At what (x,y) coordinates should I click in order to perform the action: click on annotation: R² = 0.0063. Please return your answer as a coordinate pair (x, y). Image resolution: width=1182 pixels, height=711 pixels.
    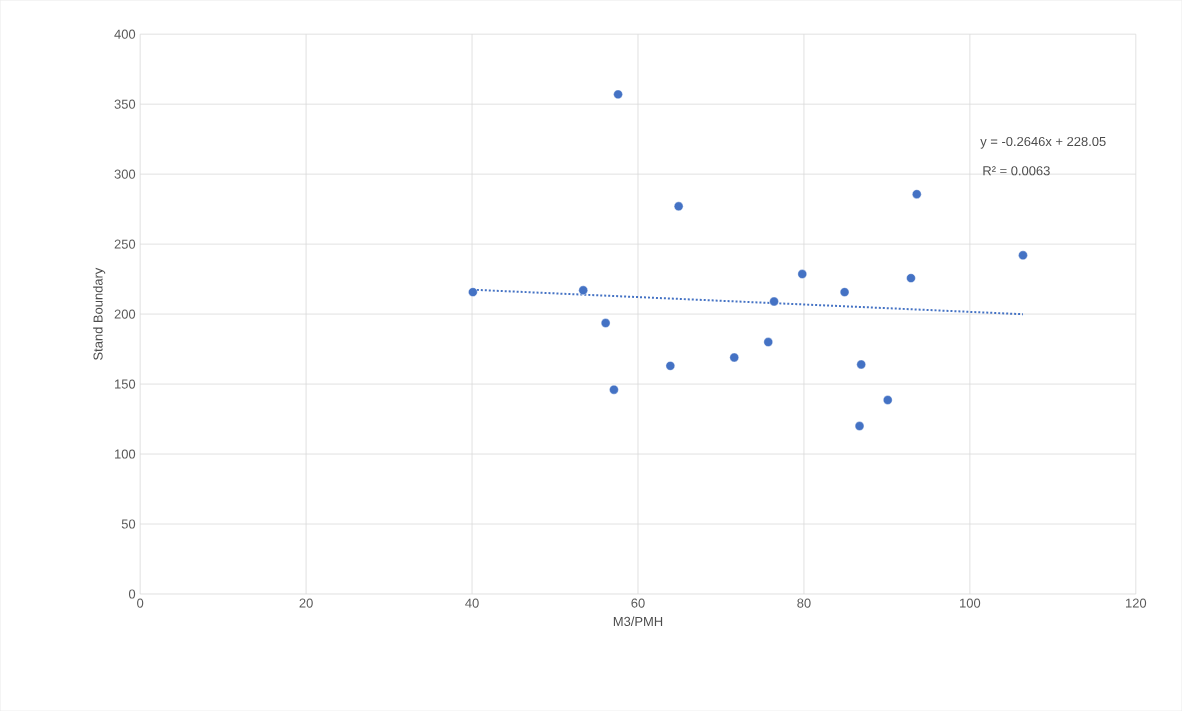
    Looking at the image, I should click on (1016, 171).